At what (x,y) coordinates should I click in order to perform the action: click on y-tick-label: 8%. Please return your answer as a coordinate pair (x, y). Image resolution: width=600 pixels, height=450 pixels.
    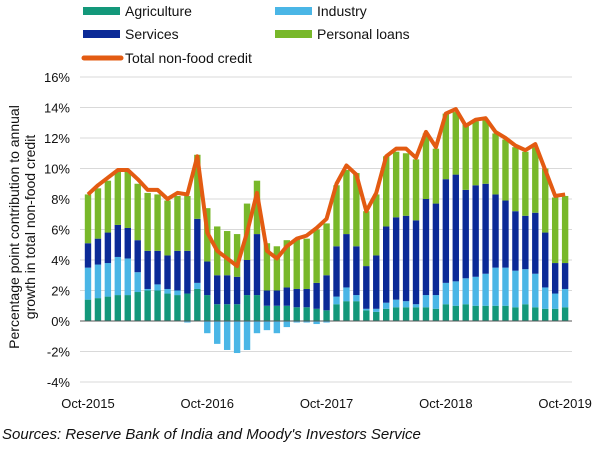
    Looking at the image, I should click on (60, 199).